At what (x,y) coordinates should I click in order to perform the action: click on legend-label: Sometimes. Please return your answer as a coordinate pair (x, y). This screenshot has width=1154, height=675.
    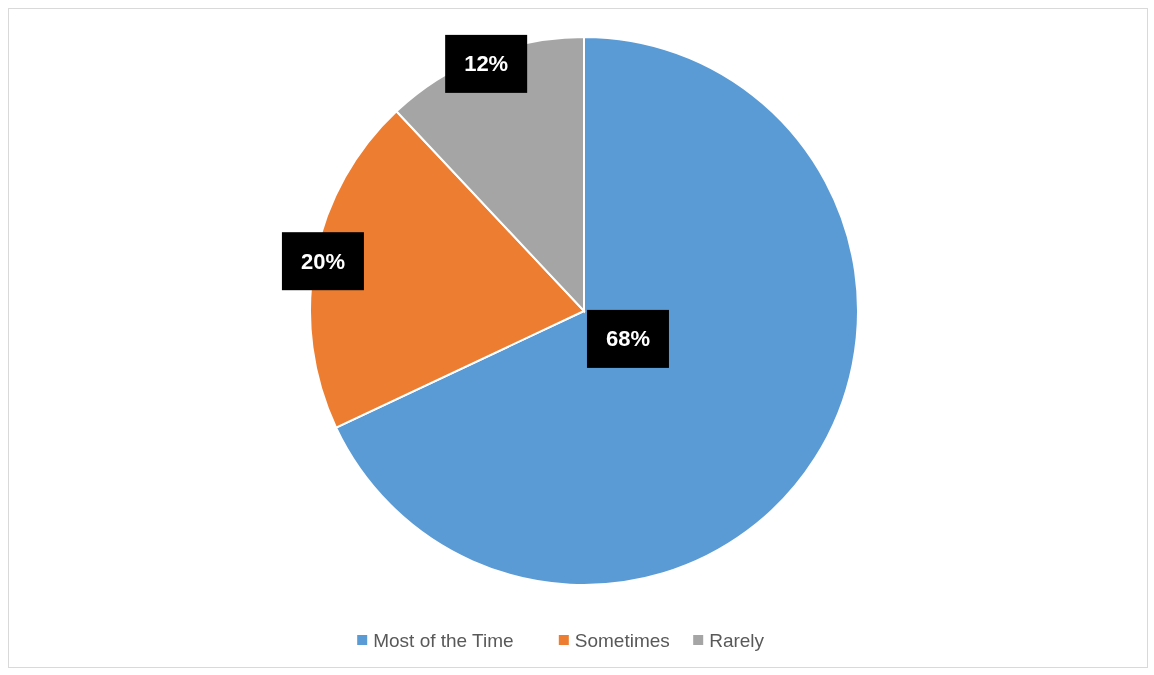
    Looking at the image, I should click on (622, 640).